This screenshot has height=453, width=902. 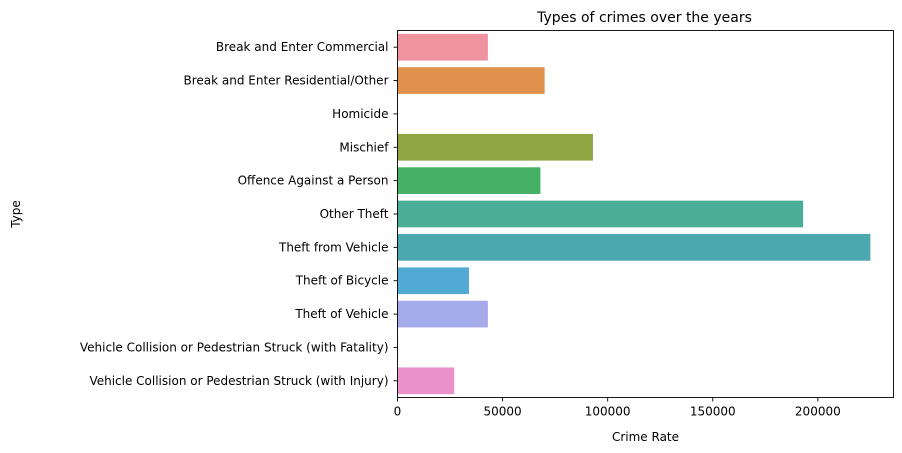 What do you see at coordinates (16, 214) in the screenshot?
I see `y-axis-label: Type` at bounding box center [16, 214].